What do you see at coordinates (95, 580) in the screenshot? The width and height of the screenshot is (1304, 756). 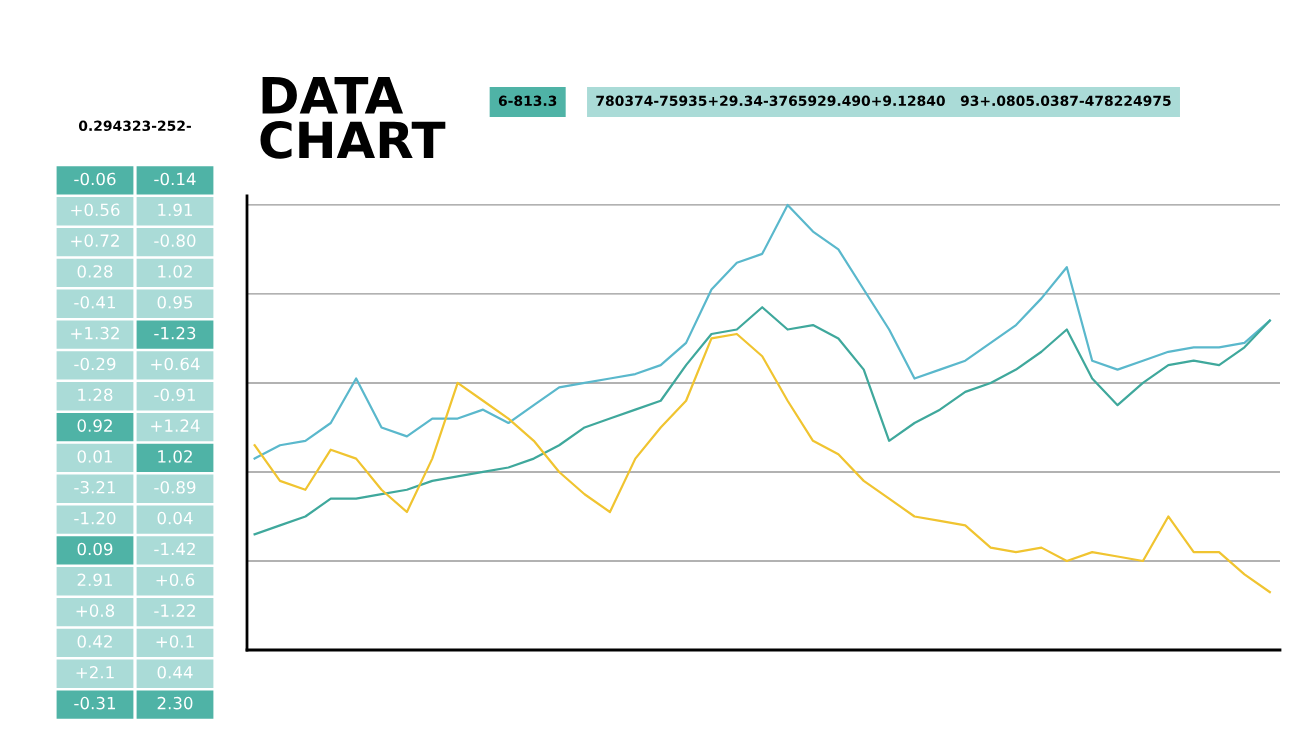 I see `text: 2.91` at bounding box center [95, 580].